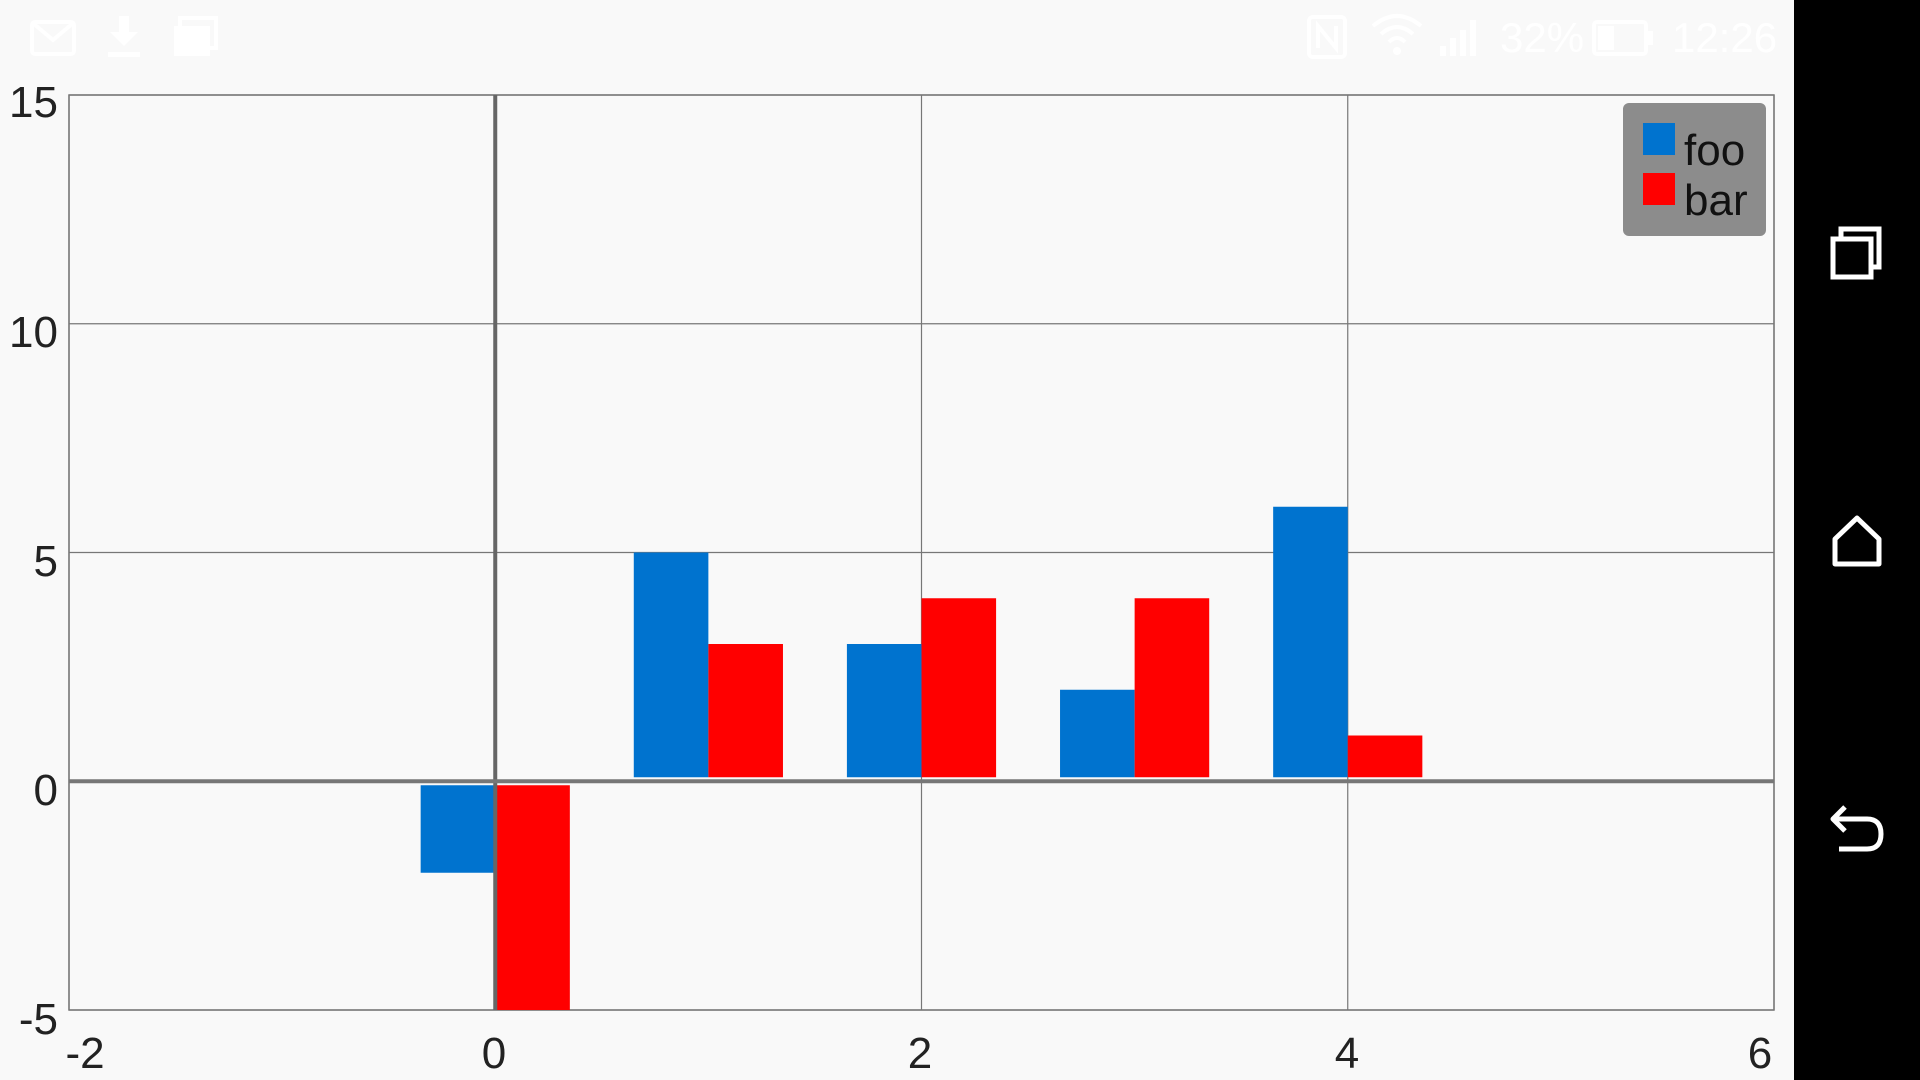 The height and width of the screenshot is (1080, 1920). I want to click on x-tick-label: 2, so click(920, 1053).